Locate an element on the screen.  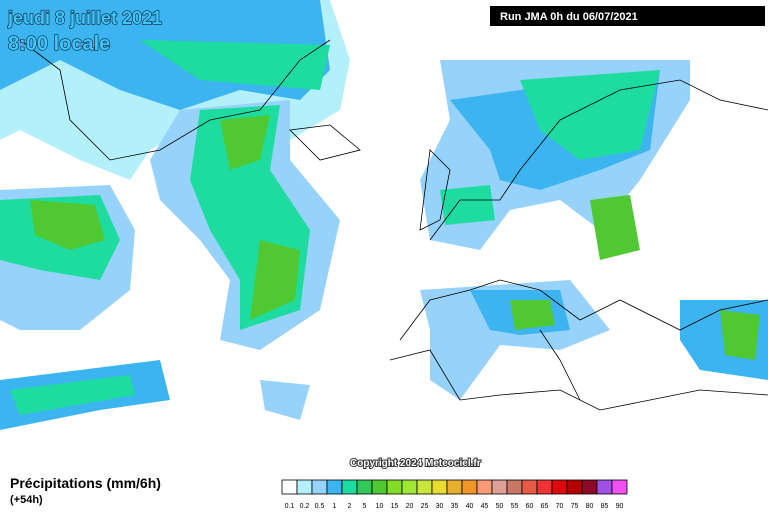
legend-label: 20 is located at coordinates (410, 506).